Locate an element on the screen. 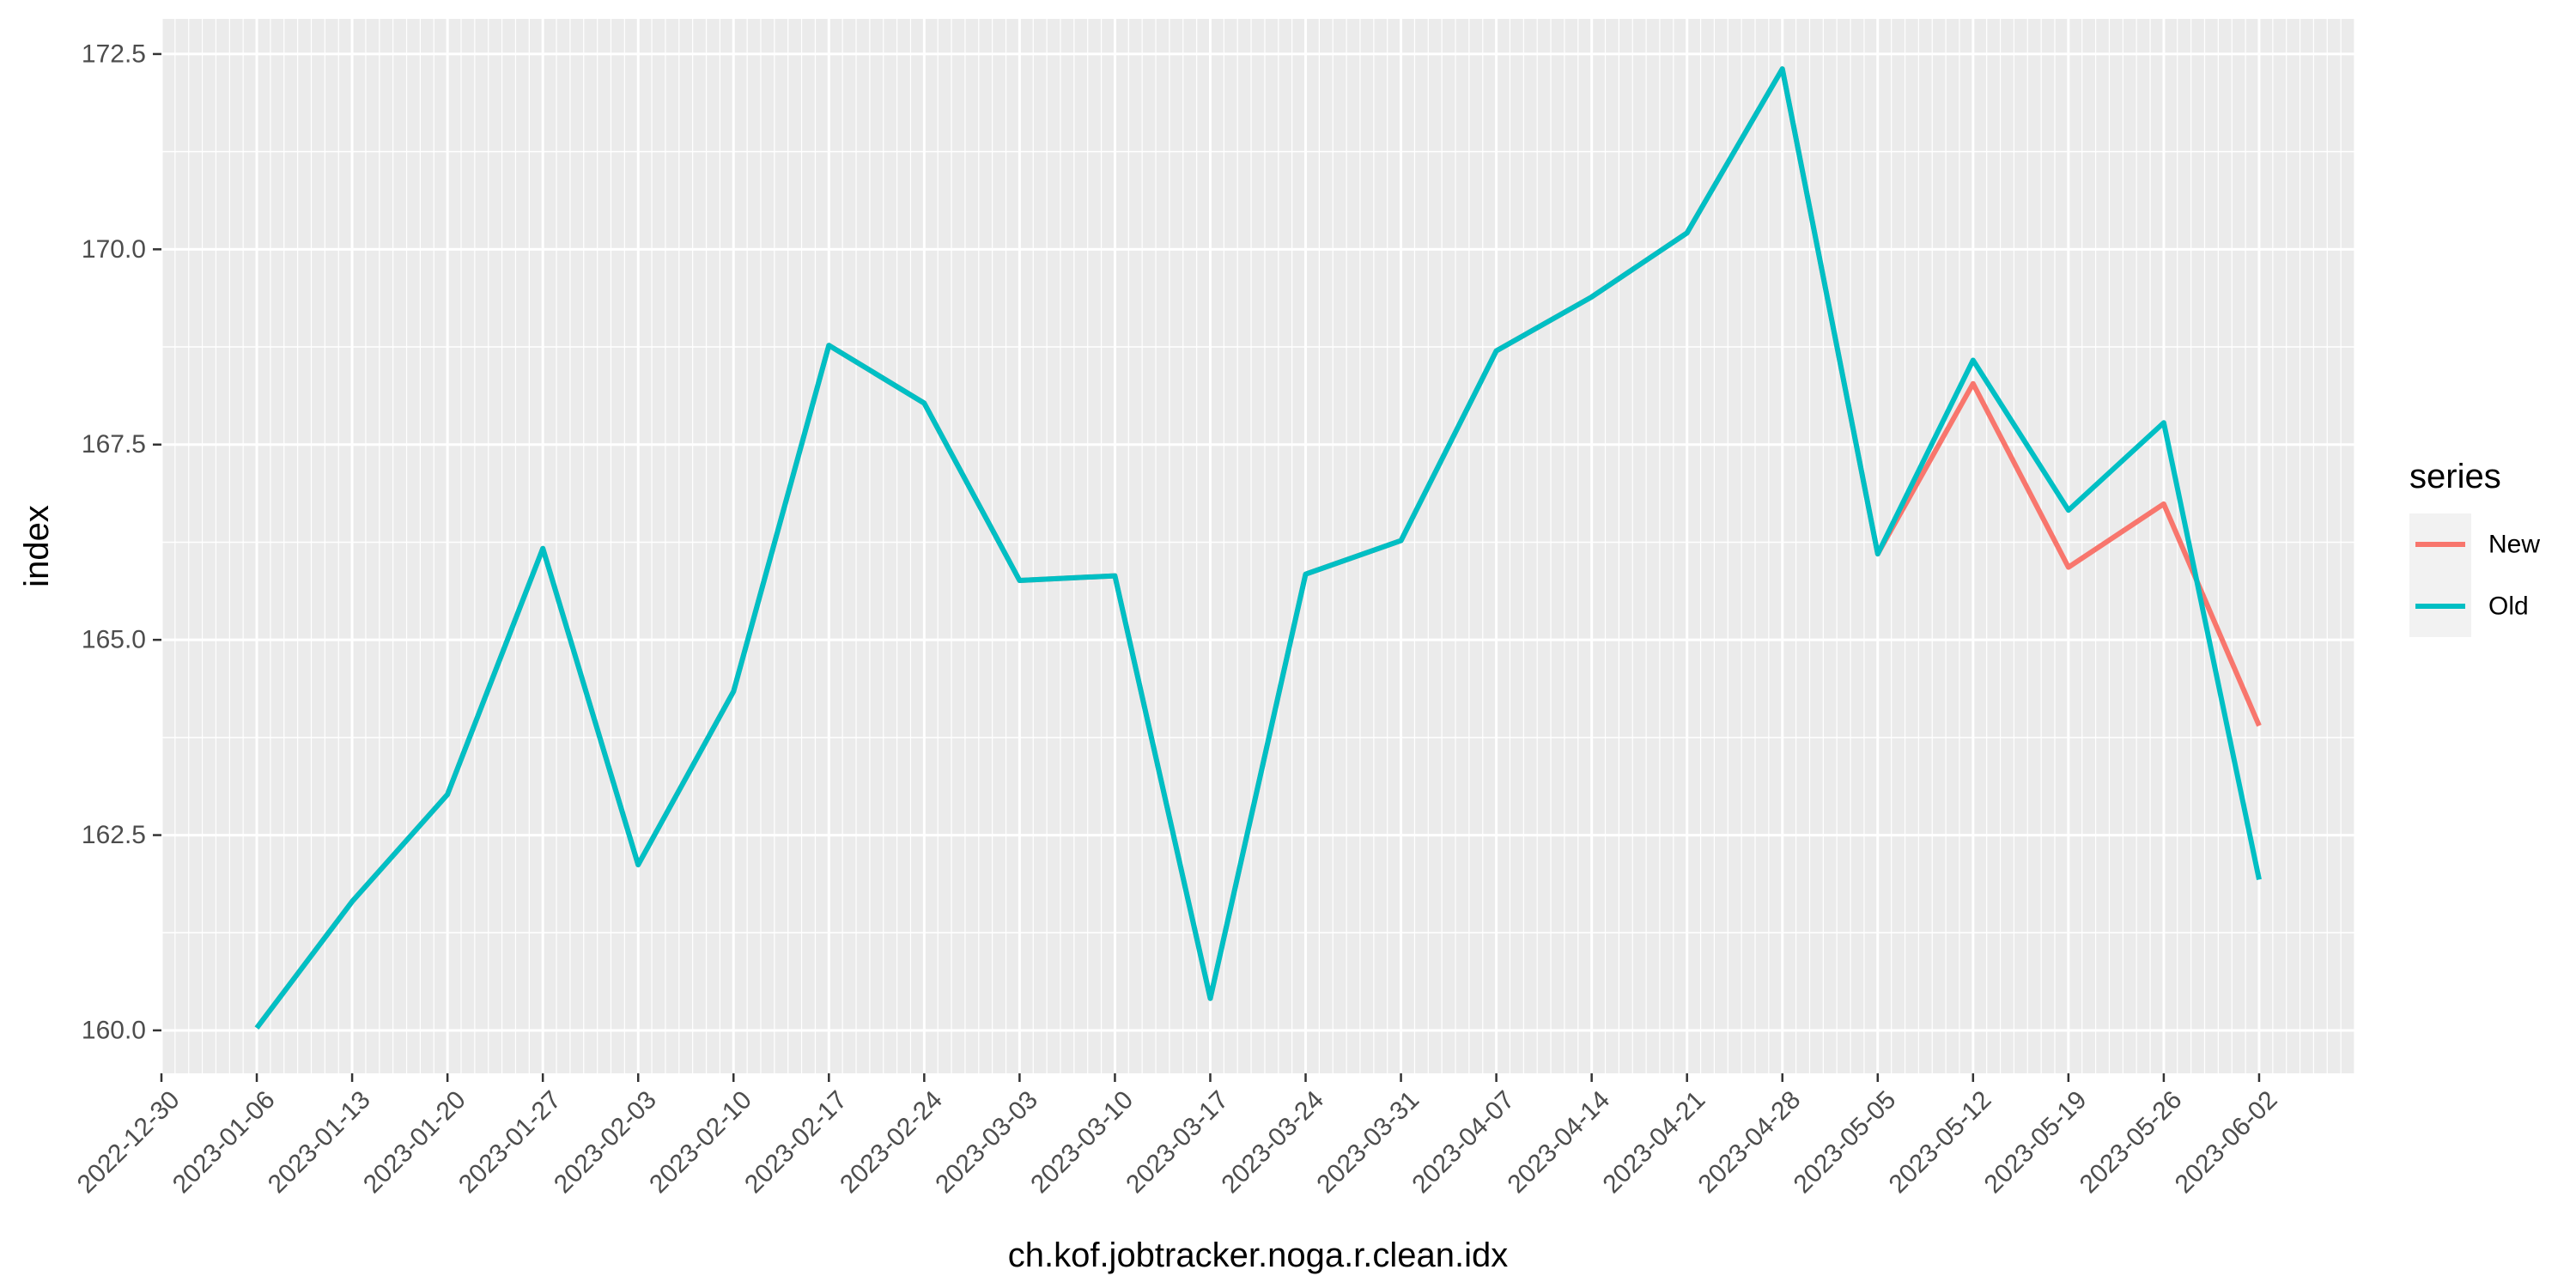 This screenshot has height=1288, width=2576. x-tick-label: 2023-02-10 is located at coordinates (700, 1142).